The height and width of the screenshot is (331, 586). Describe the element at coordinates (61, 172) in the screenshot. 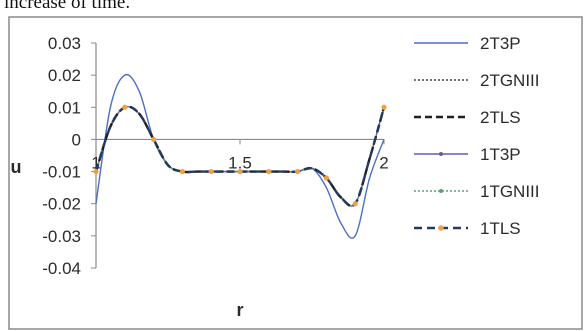

I see `y-tick-label: -0.01` at that location.